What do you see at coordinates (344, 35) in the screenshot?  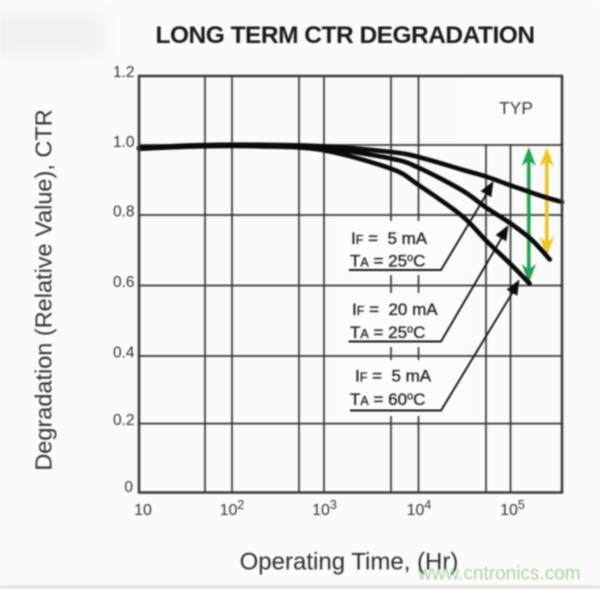 I see `svg-text: LONG TERM CTR DEGRADATION` at bounding box center [344, 35].